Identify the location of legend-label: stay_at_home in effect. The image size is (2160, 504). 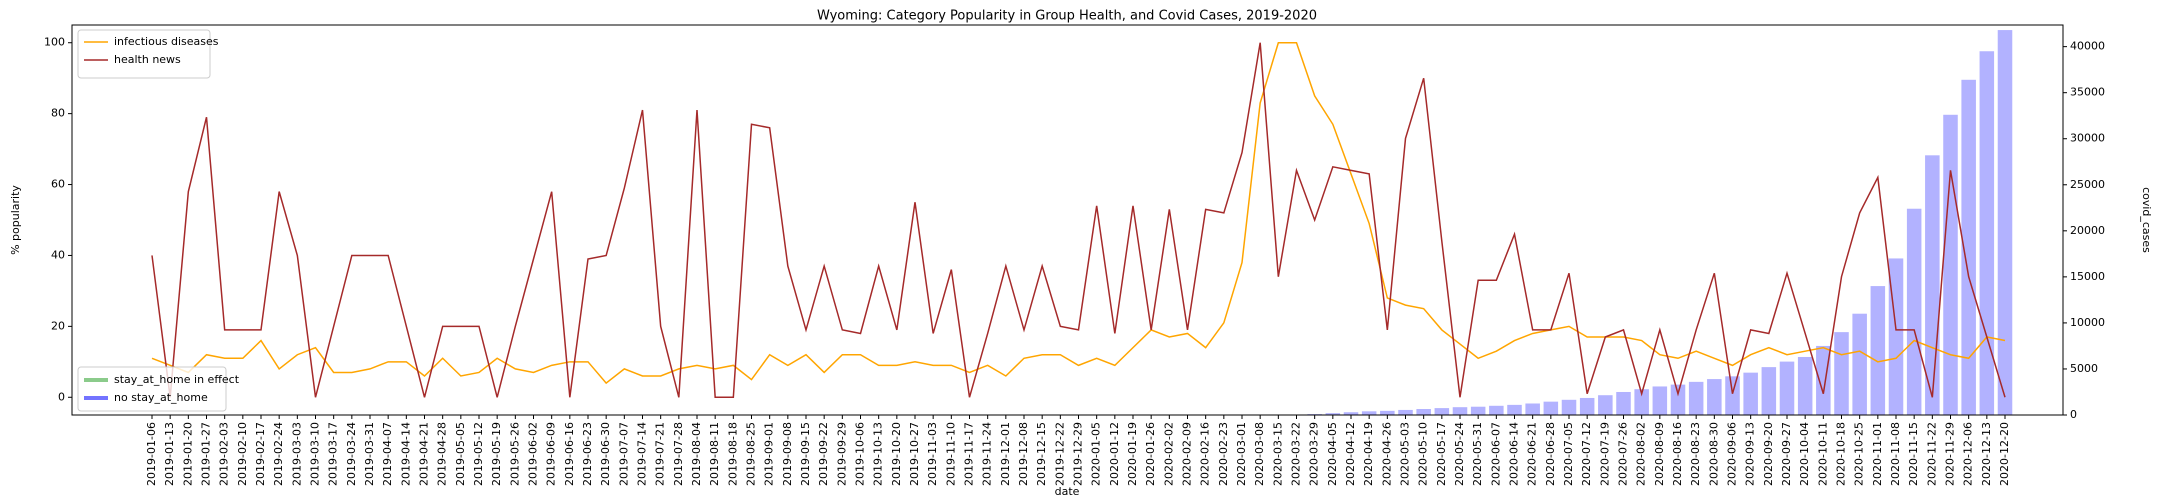
(177, 379).